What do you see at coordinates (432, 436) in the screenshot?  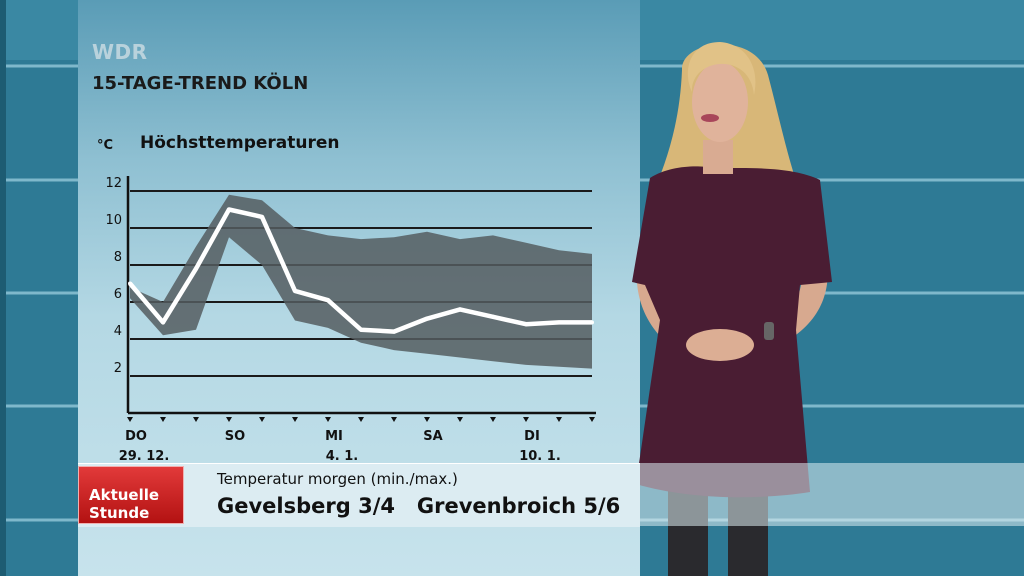 I see `x-label-sa: SA` at bounding box center [432, 436].